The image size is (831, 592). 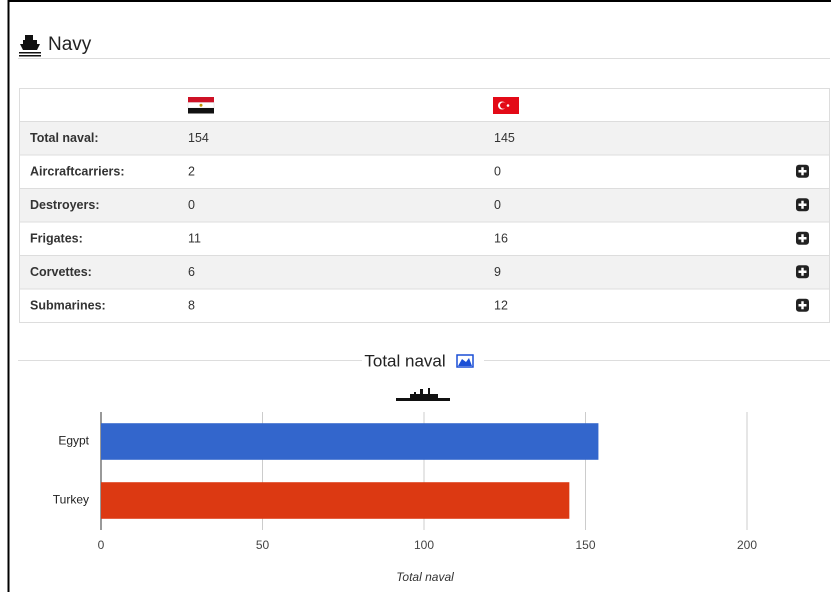 I want to click on x-tick-label: 0, so click(x=101, y=545).